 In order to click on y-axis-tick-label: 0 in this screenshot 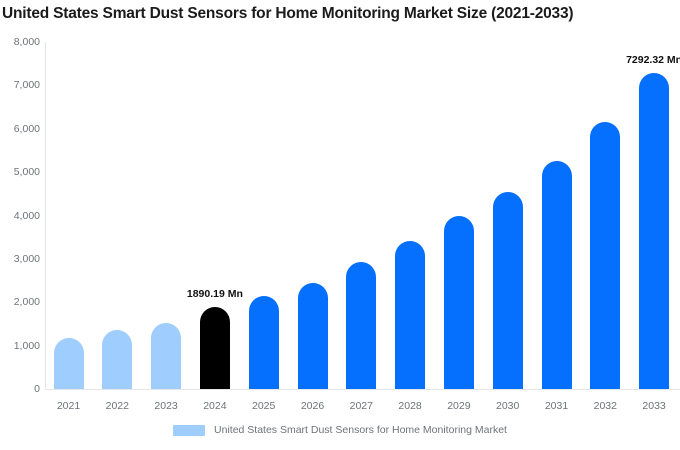, I will do `click(37, 389)`.